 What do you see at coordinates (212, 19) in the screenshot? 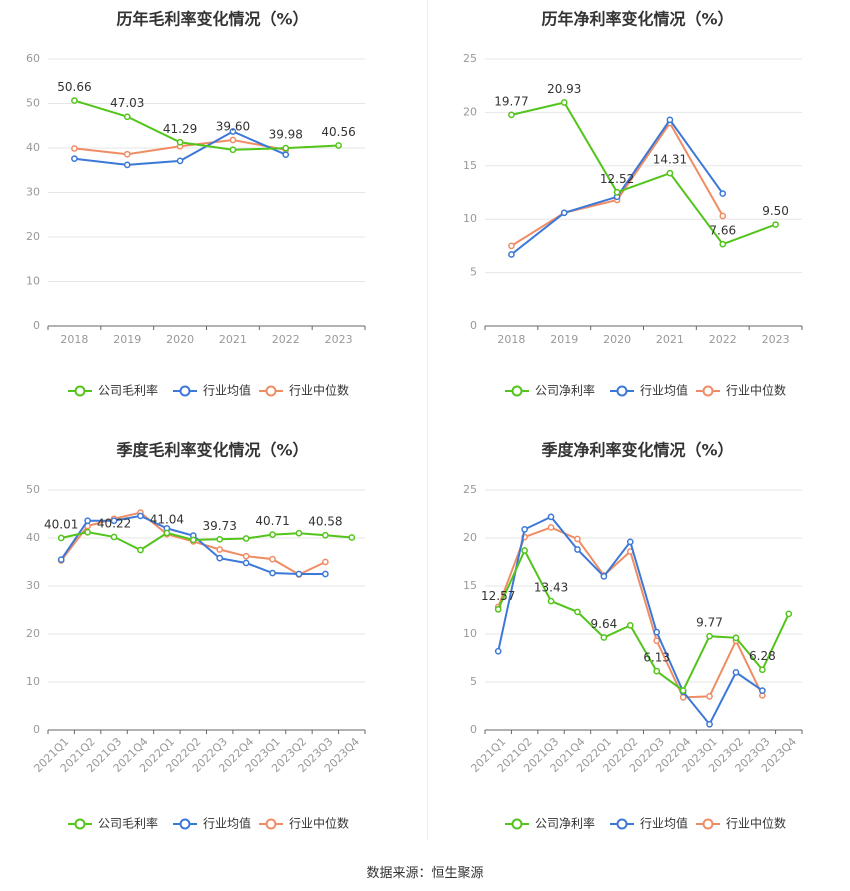
I see `chart-title: 历年毛利率变化情况（%）` at bounding box center [212, 19].